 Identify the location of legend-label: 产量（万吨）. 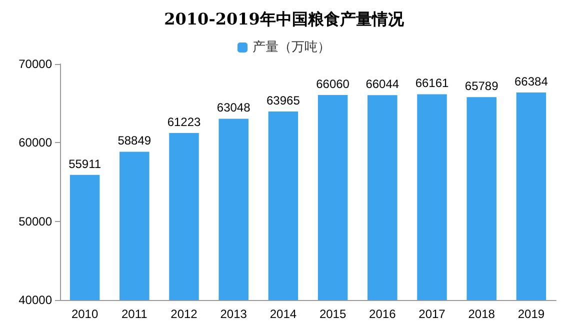
(291, 47).